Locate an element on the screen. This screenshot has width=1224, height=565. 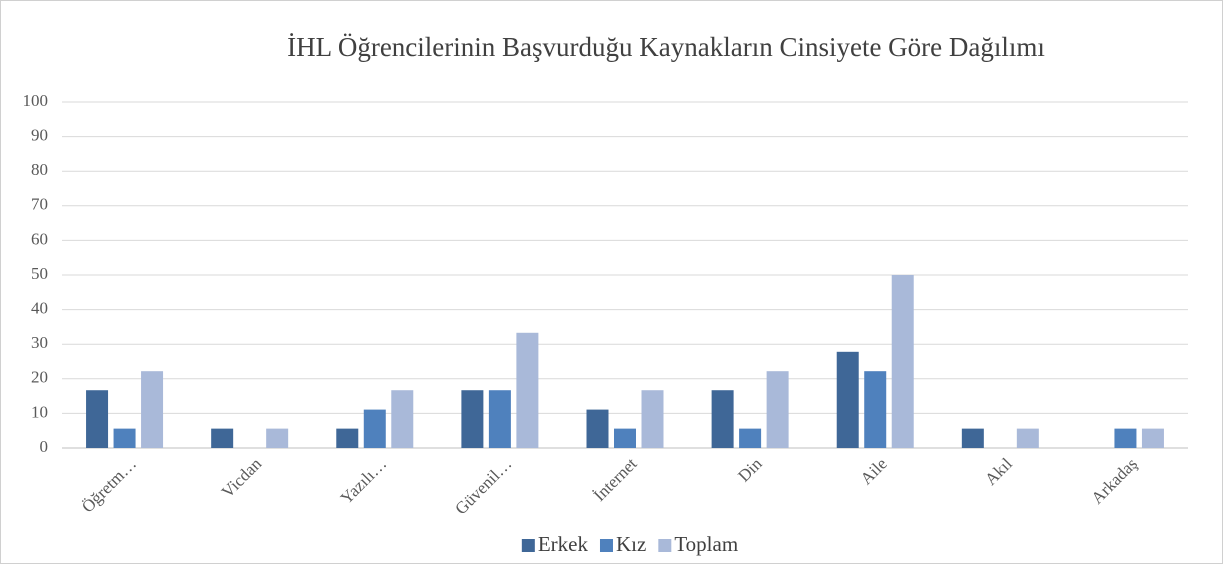
legend-label: Toplam is located at coordinates (706, 544).